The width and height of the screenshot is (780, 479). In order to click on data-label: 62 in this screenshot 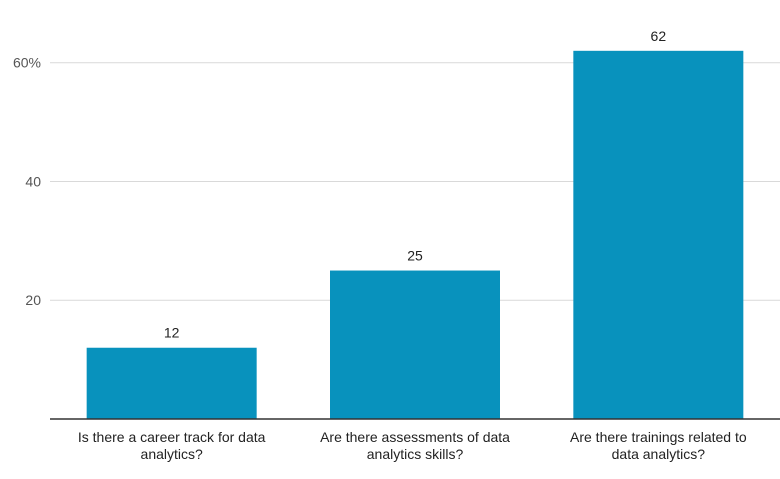, I will do `click(659, 36)`.